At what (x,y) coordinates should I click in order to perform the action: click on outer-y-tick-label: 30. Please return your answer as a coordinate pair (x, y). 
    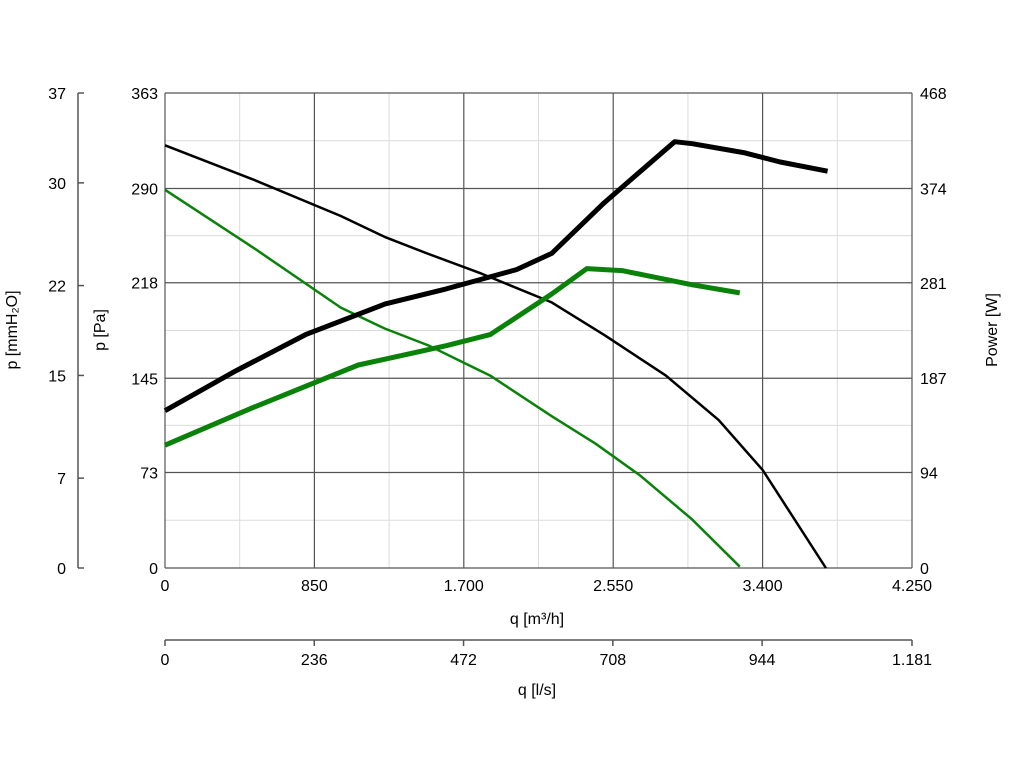
    Looking at the image, I should click on (57, 184).